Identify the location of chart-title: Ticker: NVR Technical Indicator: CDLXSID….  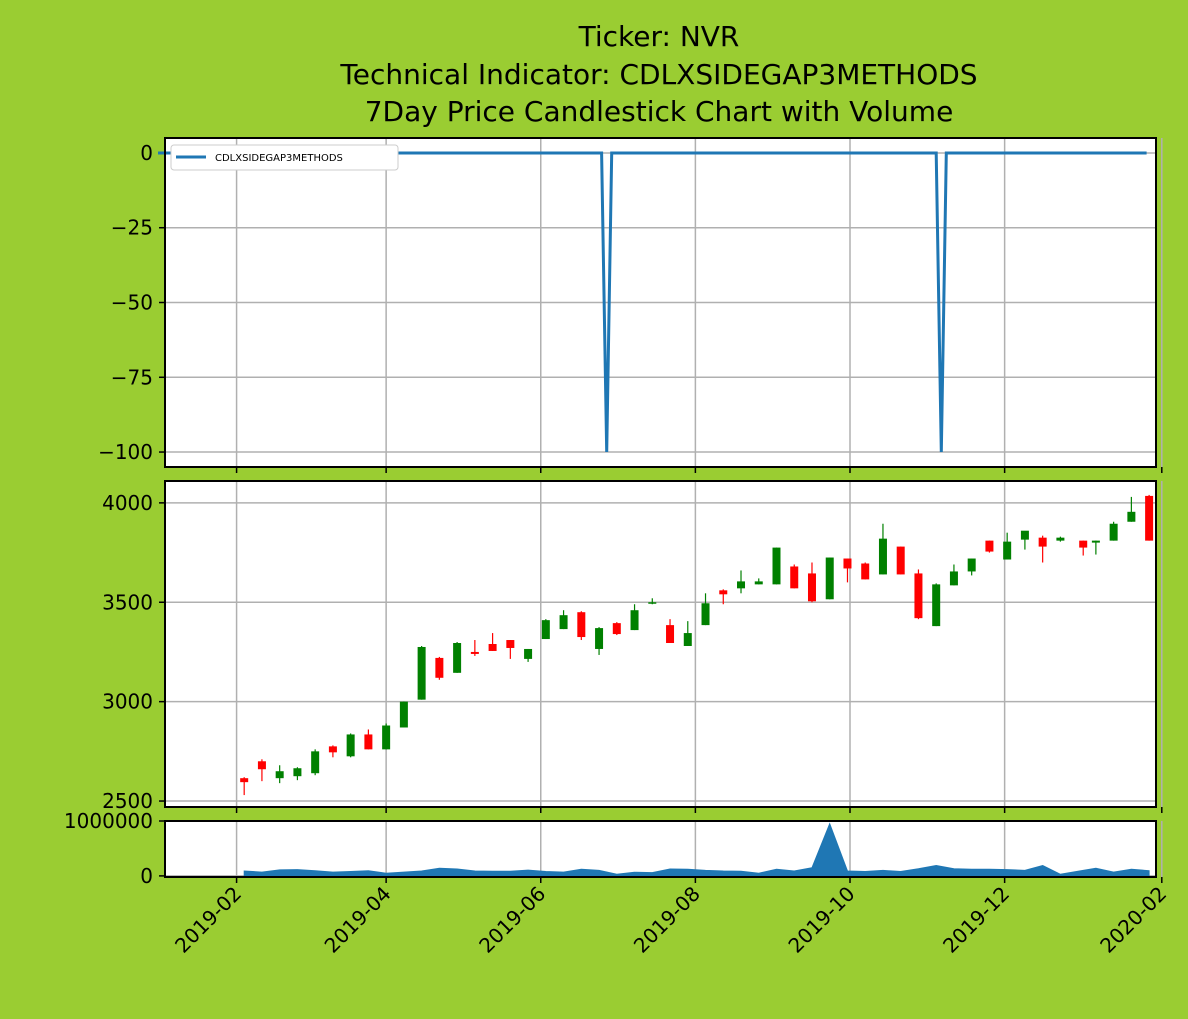
(658, 74).